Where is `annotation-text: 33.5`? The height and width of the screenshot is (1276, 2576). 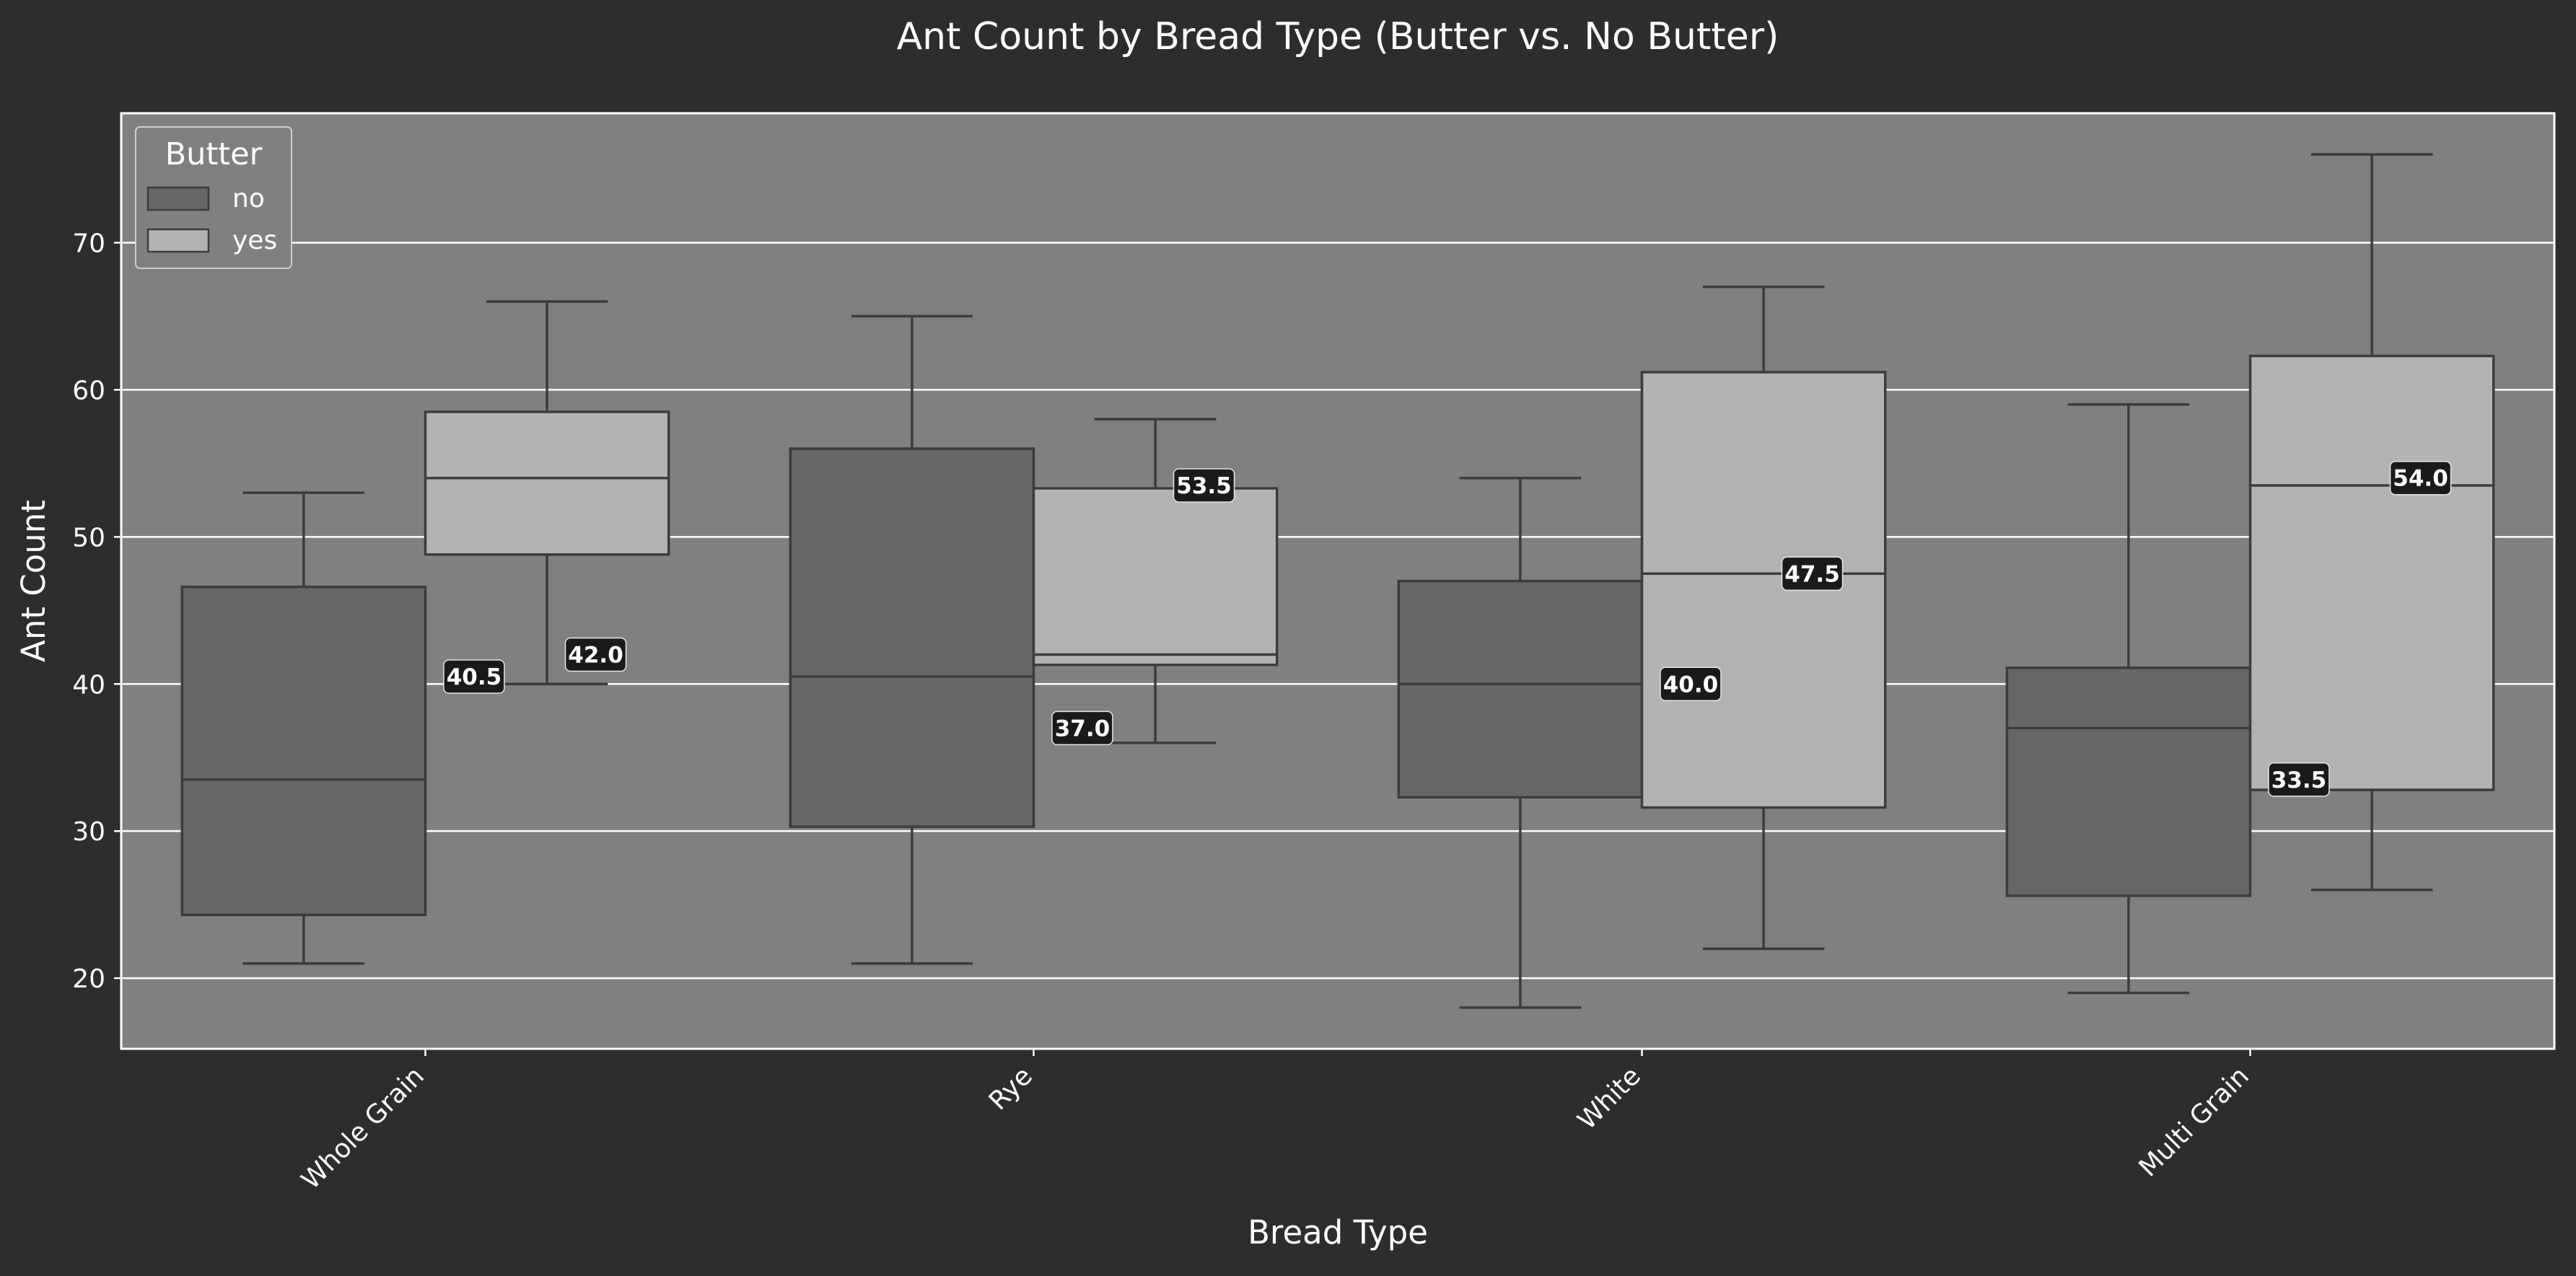 annotation-text: 33.5 is located at coordinates (2299, 780).